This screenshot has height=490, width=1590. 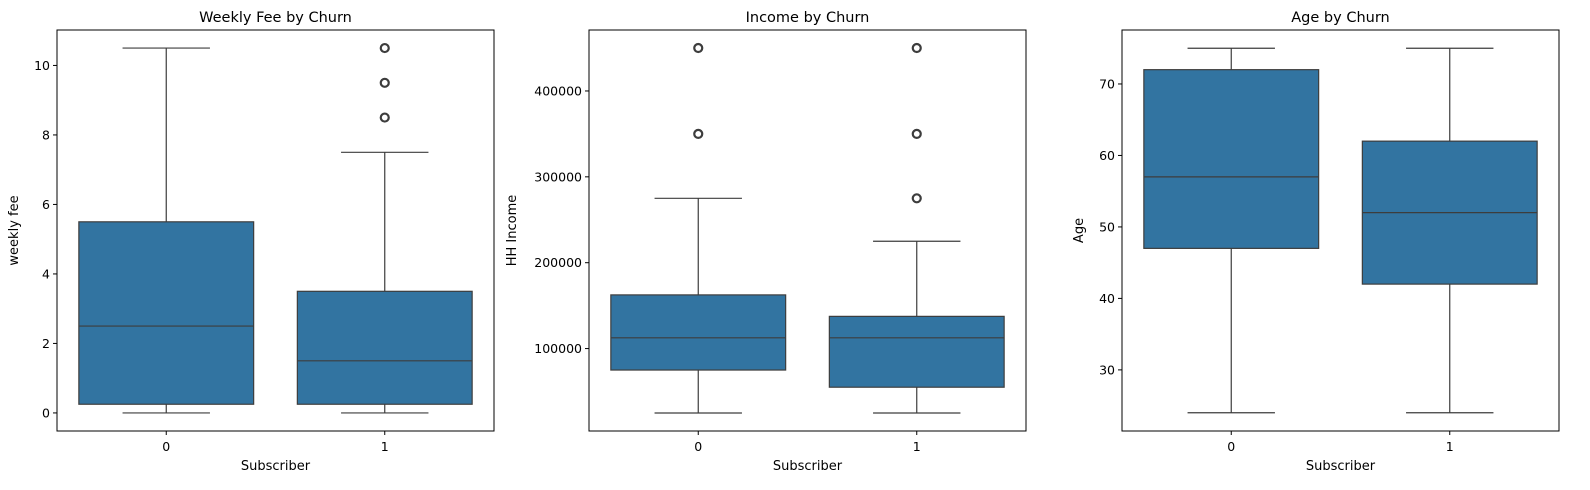 What do you see at coordinates (512, 231) in the screenshot?
I see `y-axis-label: HH Income` at bounding box center [512, 231].